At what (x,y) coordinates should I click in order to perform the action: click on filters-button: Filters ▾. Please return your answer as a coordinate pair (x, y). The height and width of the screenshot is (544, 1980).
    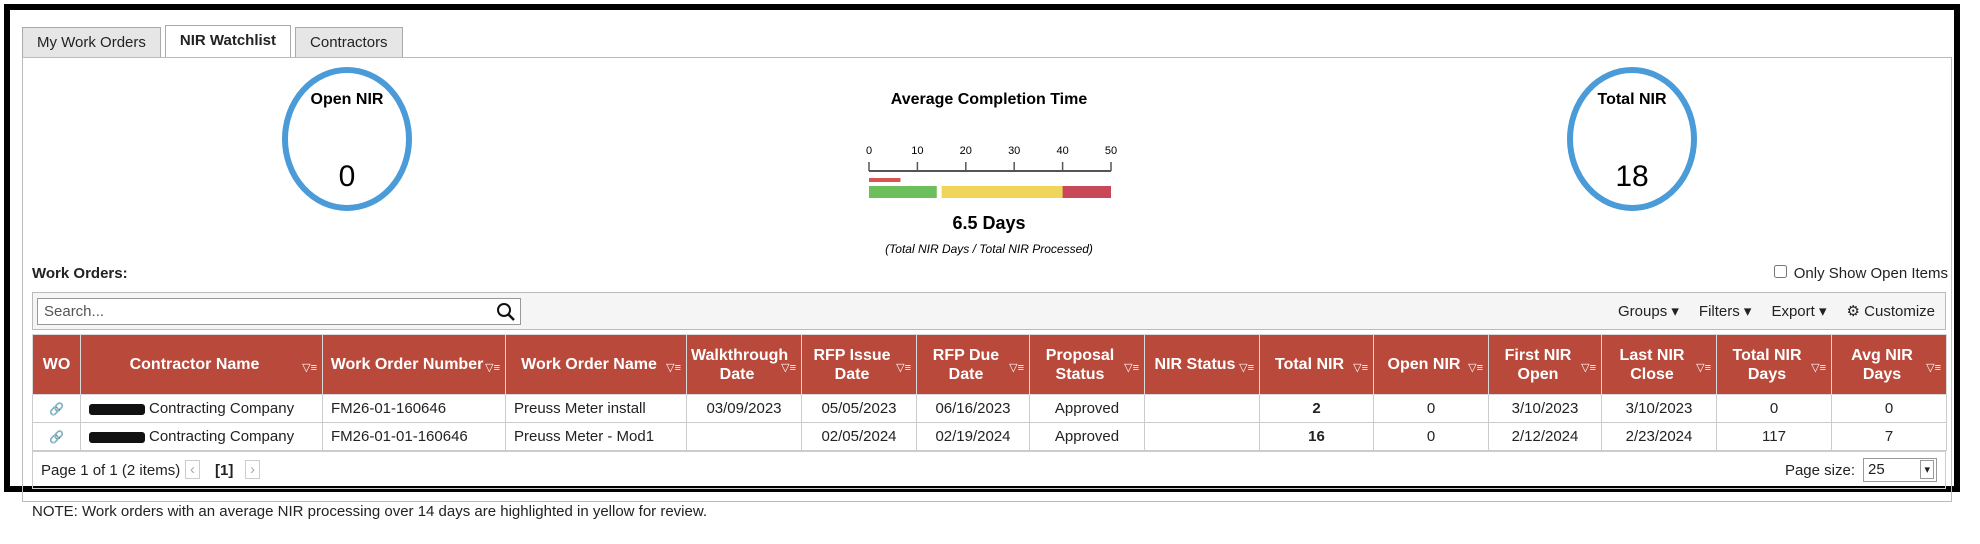
    Looking at the image, I should click on (1725, 311).